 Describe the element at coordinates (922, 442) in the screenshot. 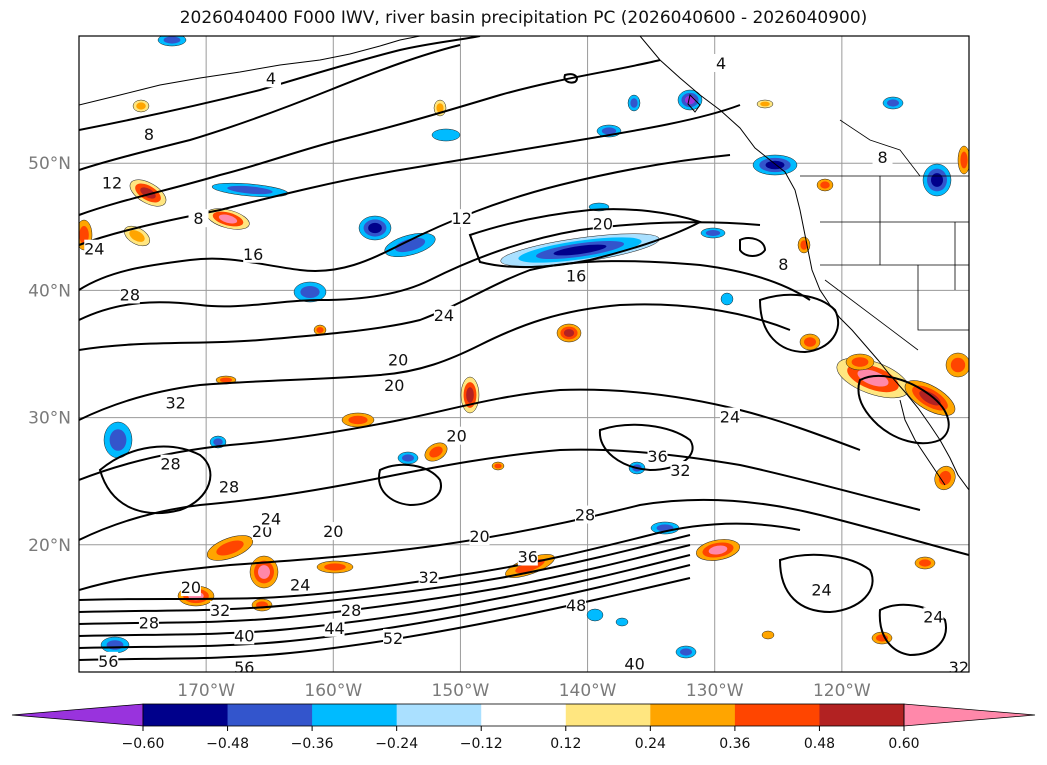

I see `baja-coastline` at that location.